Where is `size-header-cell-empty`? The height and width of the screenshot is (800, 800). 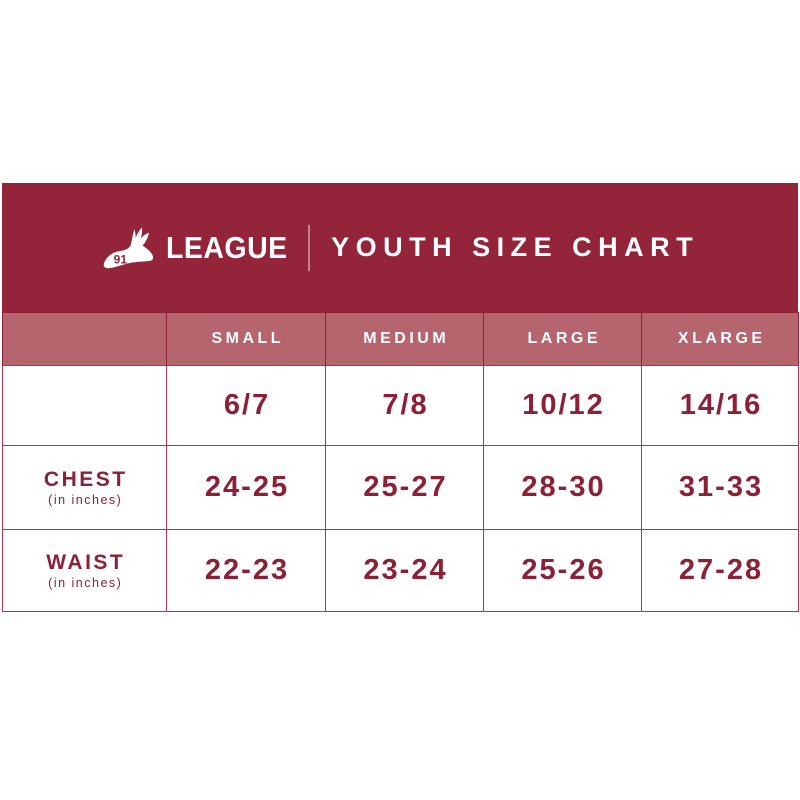
size-header-cell-empty is located at coordinates (84, 339).